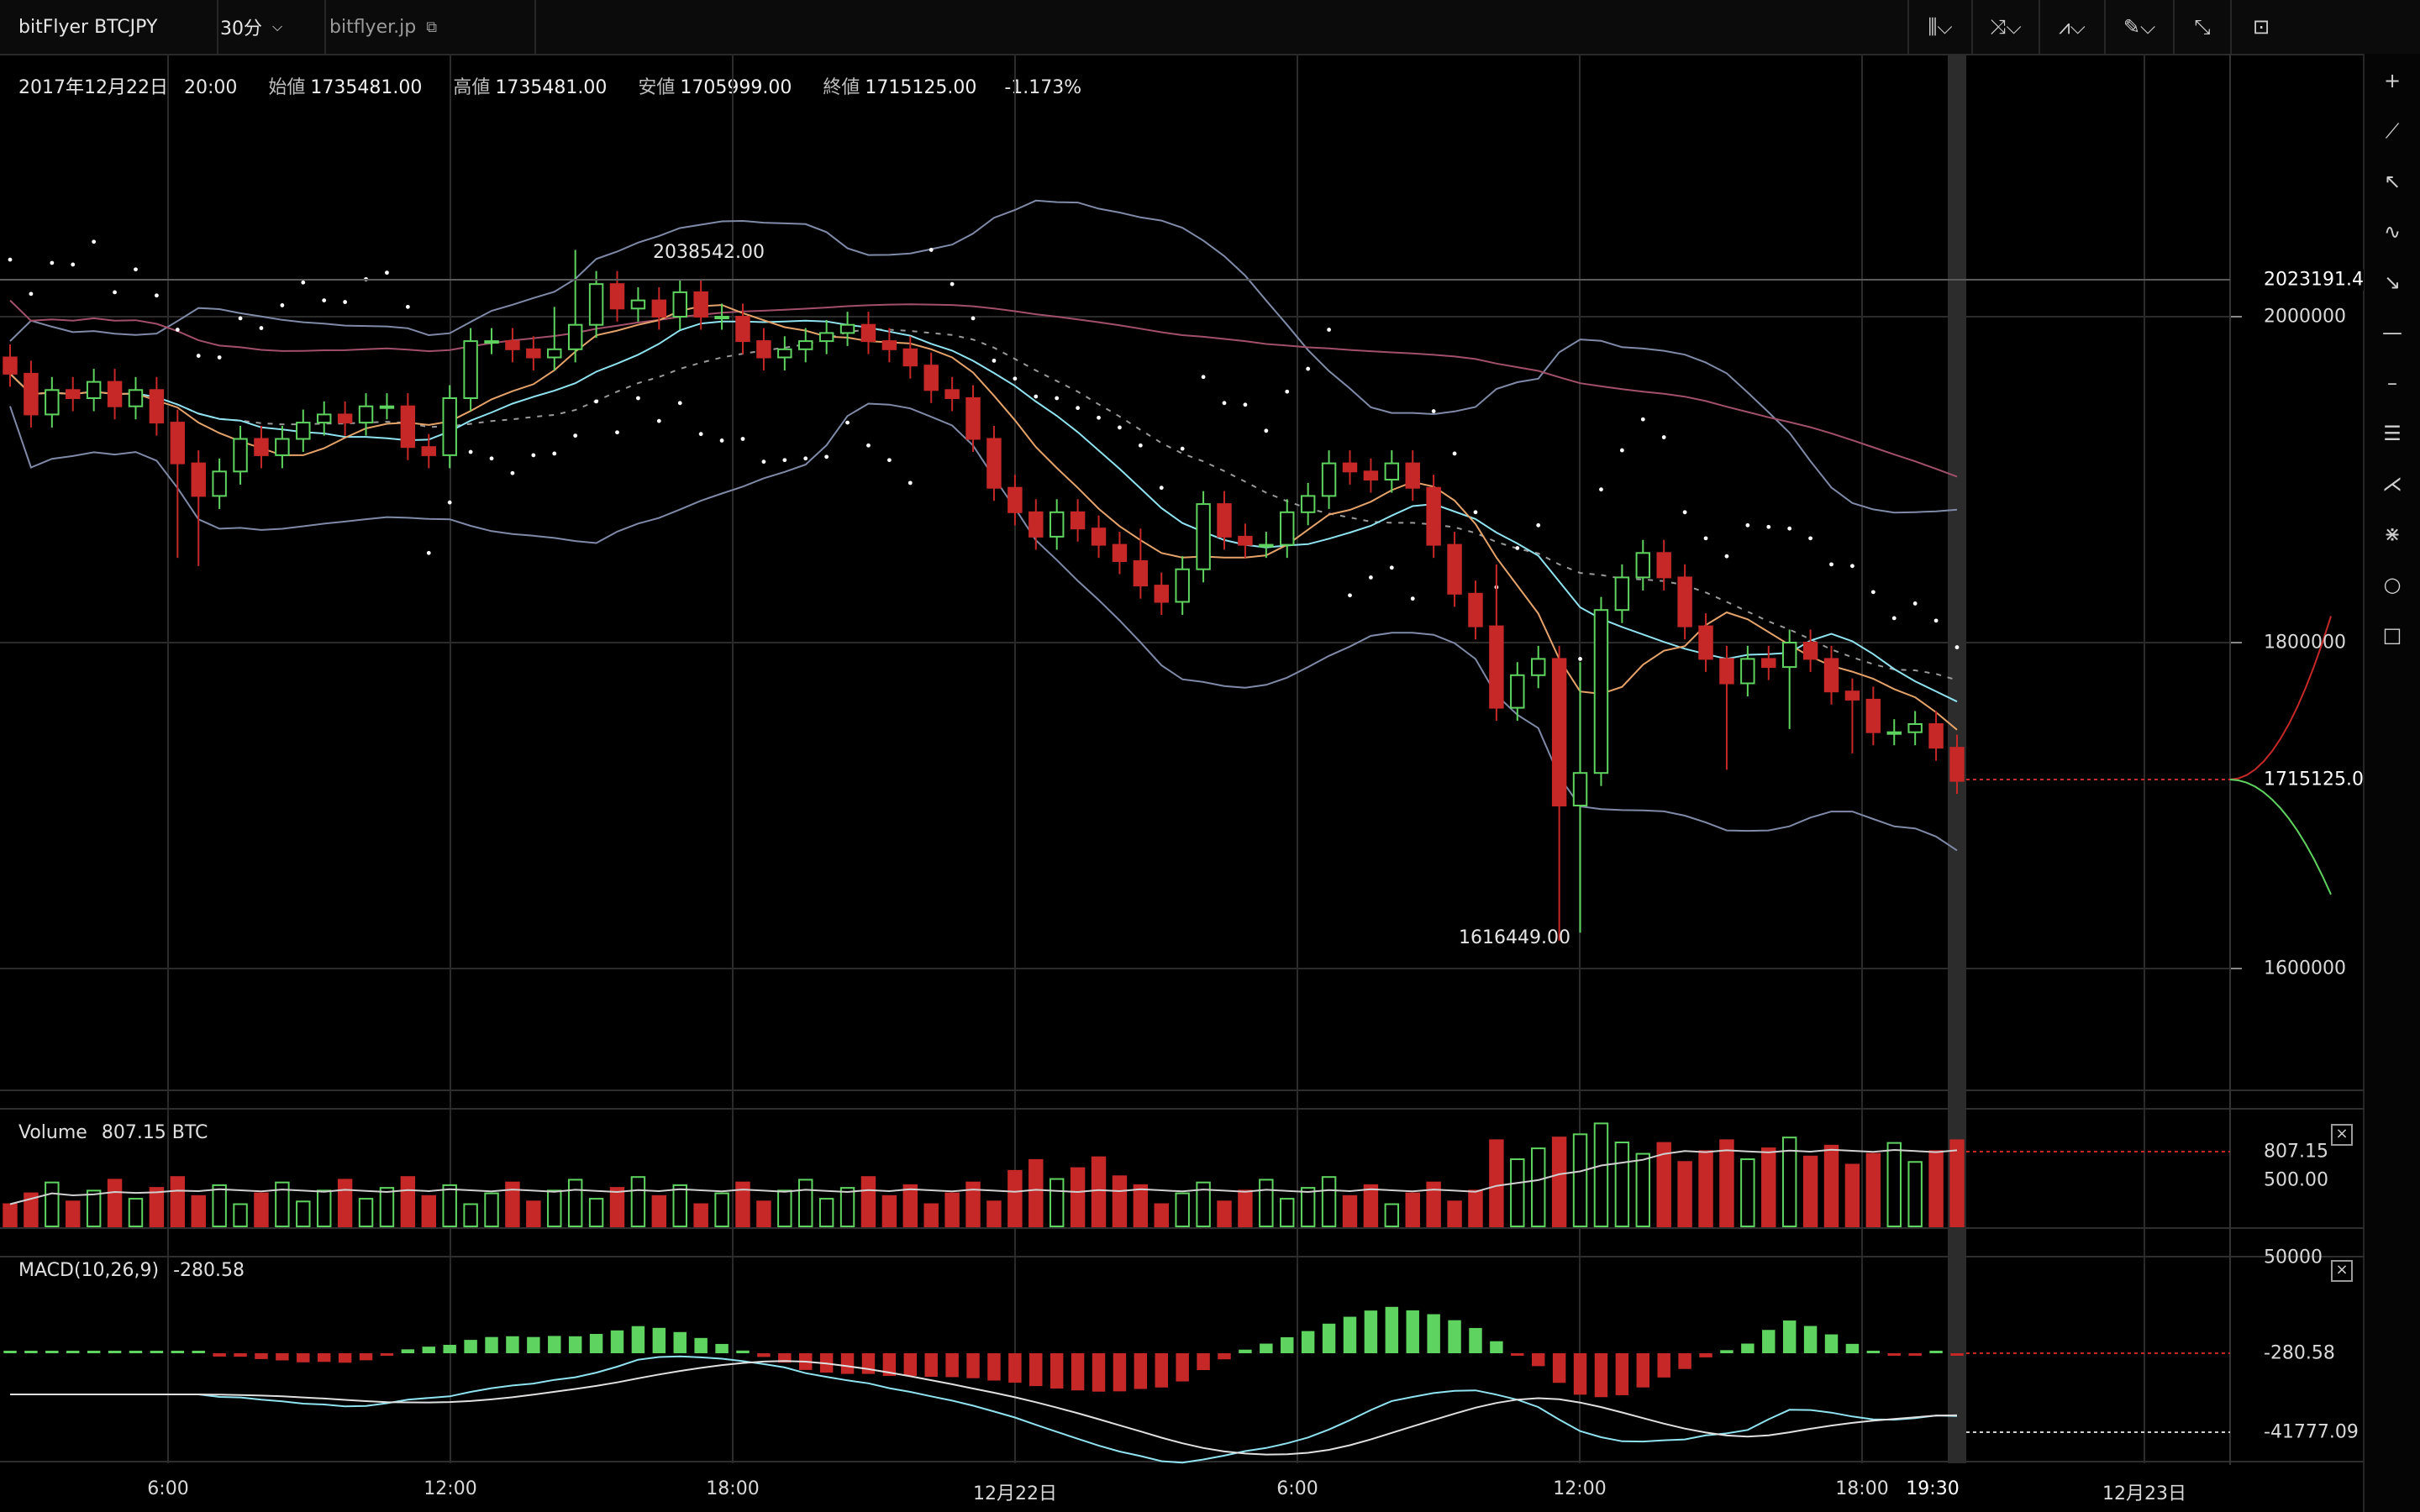 Image resolution: width=2420 pixels, height=1512 pixels. Describe the element at coordinates (2392, 332) in the screenshot. I see `horizontal-line-tool: —` at that location.